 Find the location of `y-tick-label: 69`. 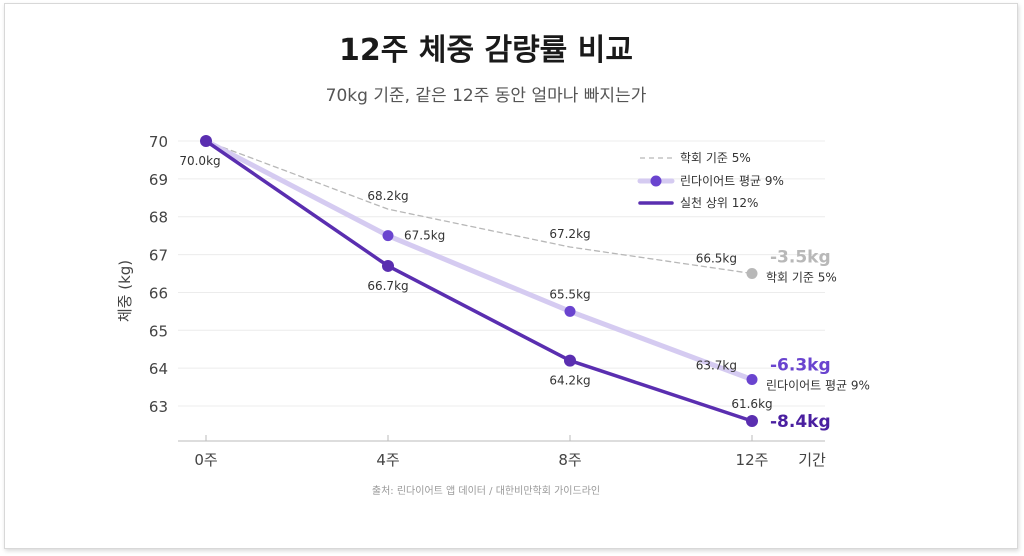

y-tick-label: 69 is located at coordinates (158, 180).